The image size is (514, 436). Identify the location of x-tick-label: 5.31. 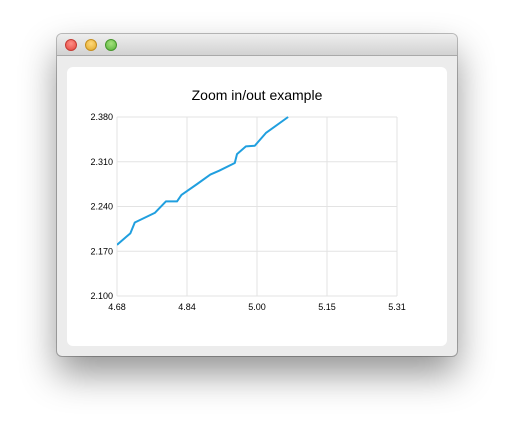
(397, 307).